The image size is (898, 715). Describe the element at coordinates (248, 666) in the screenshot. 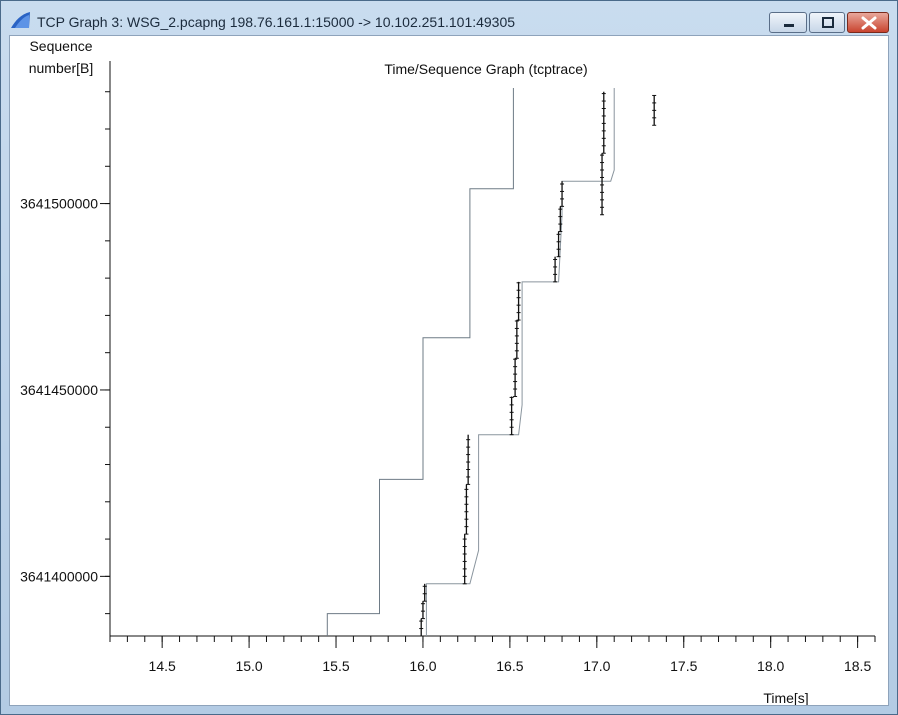

I see `x-tick-label: 15.0` at that location.